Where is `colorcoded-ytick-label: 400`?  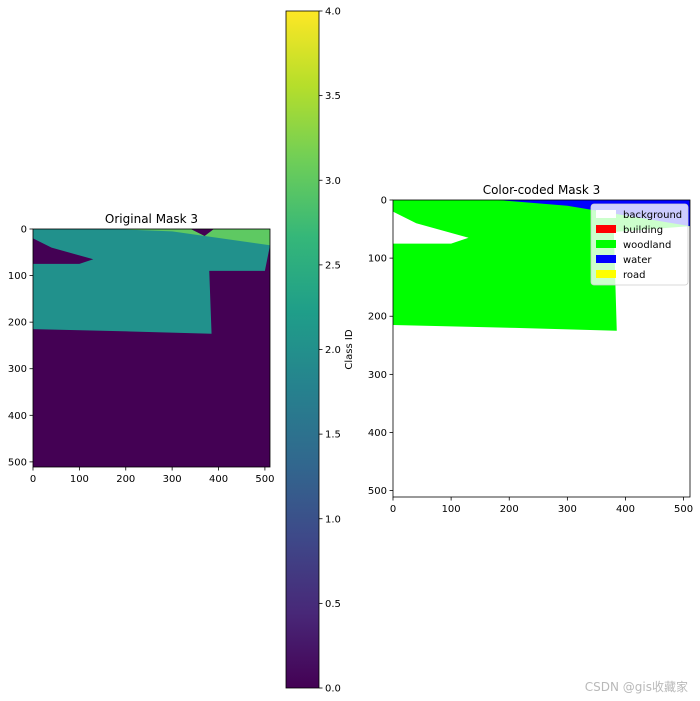
colorcoded-ytick-label: 400 is located at coordinates (377, 433).